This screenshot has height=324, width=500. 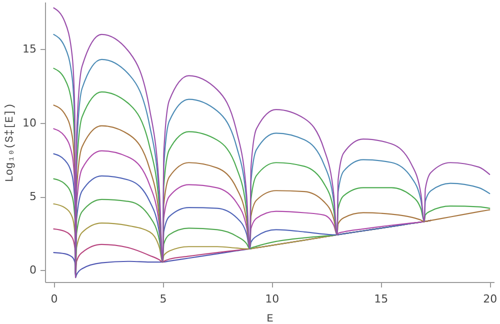 What do you see at coordinates (29, 123) in the screenshot?
I see `y-tick-label: 10` at bounding box center [29, 123].